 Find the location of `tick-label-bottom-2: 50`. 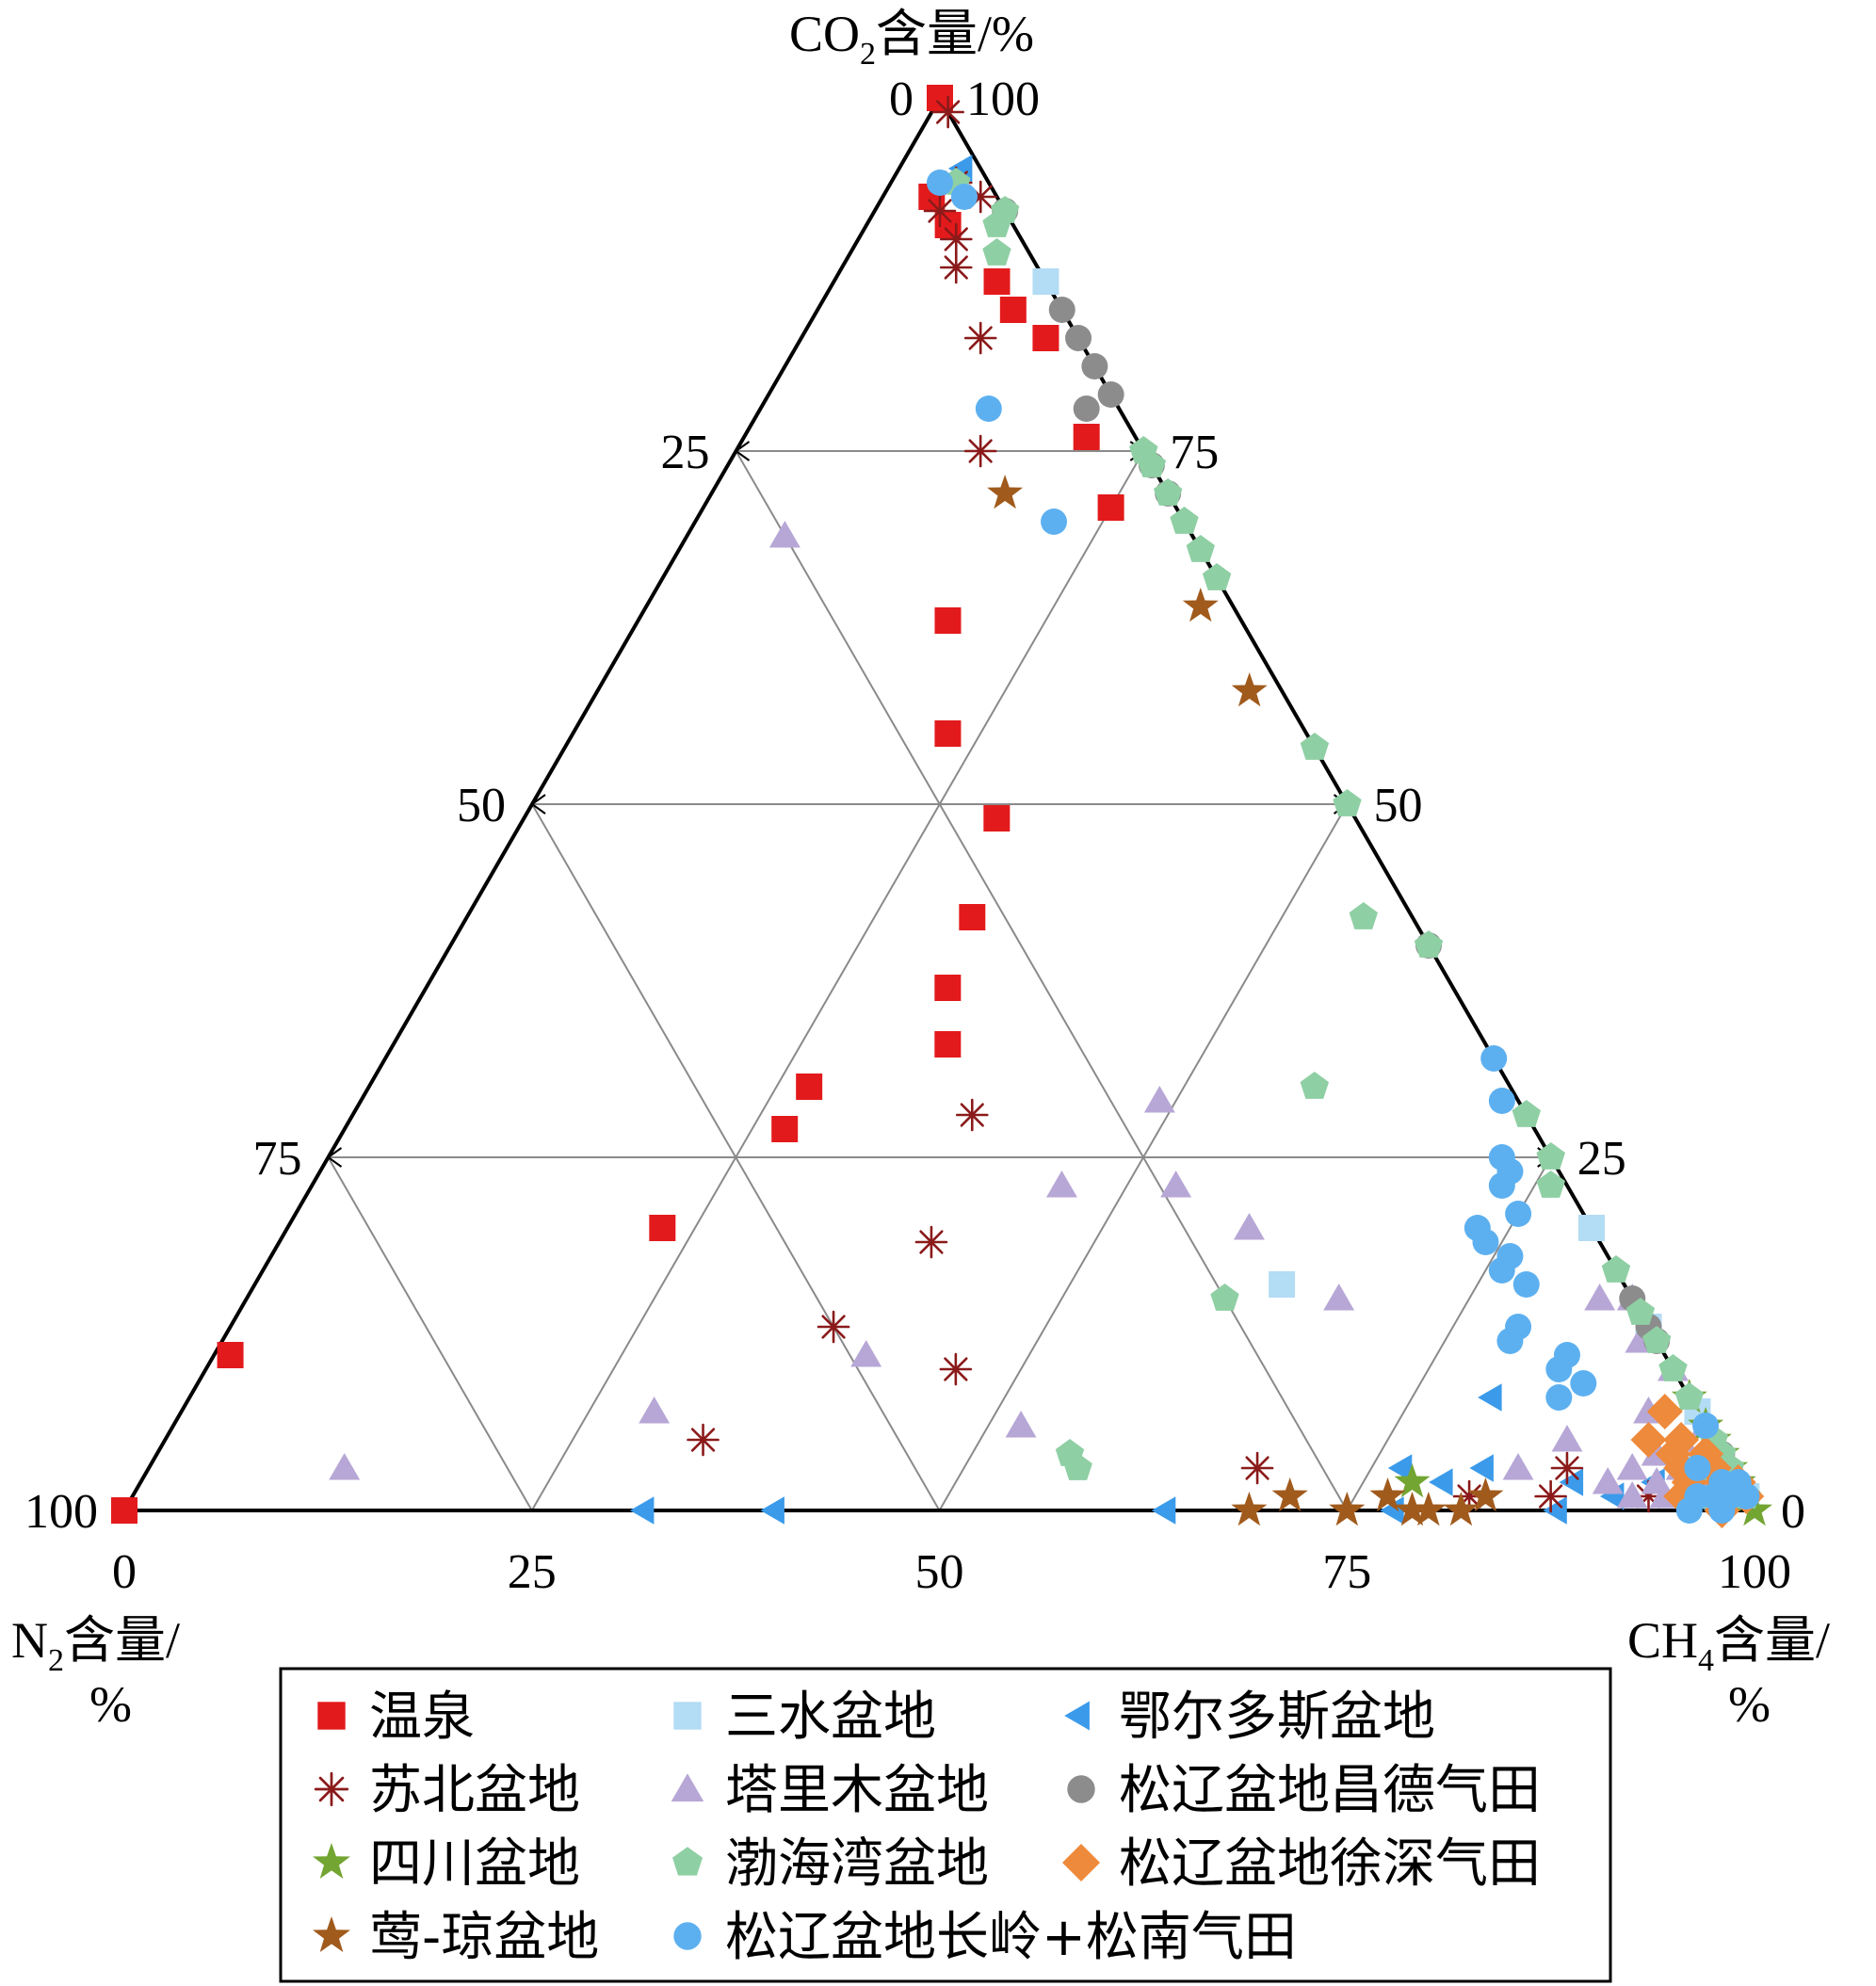

tick-label-bottom-2: 50 is located at coordinates (939, 1572).